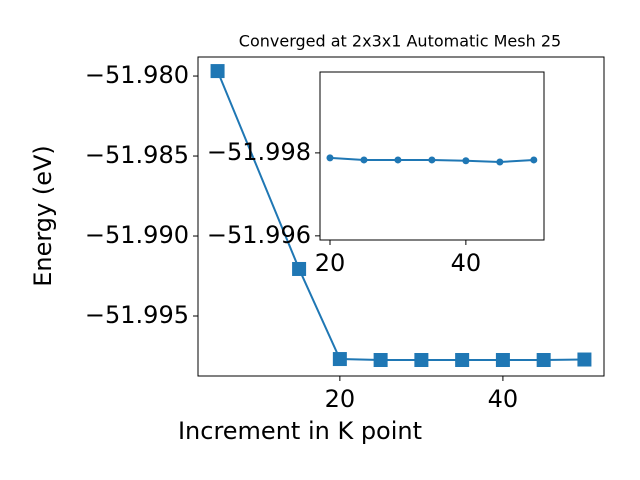 The height and width of the screenshot is (480, 640). I want to click on y-axis-label: Energy (eV), so click(43, 216).